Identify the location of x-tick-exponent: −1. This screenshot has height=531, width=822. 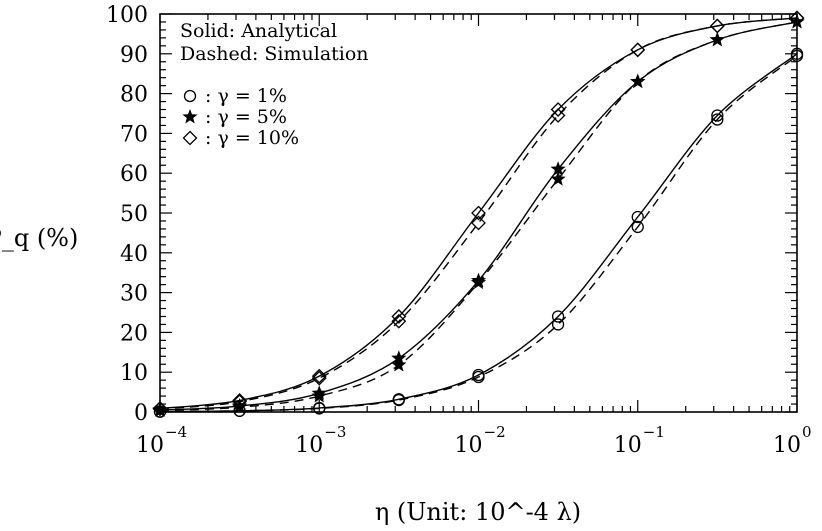
(654, 432).